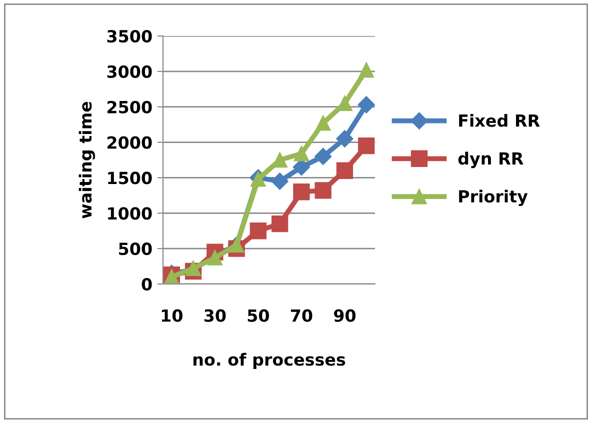  Describe the element at coordinates (345, 315) in the screenshot. I see `x-tick-label: 90` at that location.